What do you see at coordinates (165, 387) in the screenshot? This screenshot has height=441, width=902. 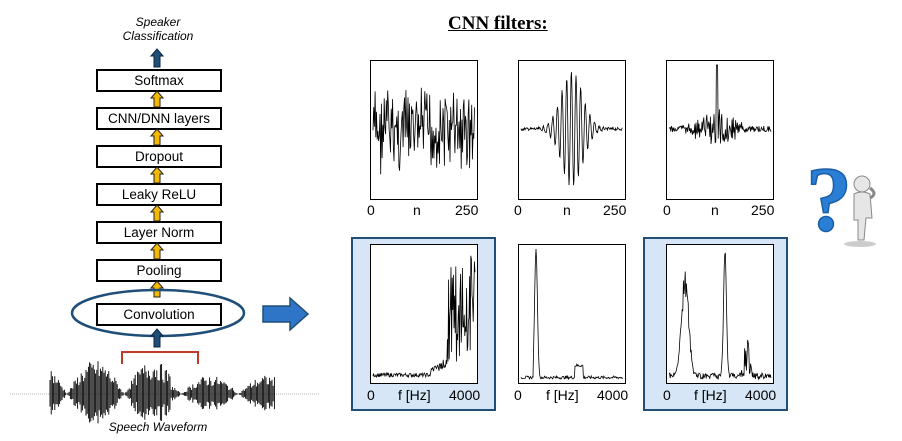 I see `speech-waveform` at bounding box center [165, 387].